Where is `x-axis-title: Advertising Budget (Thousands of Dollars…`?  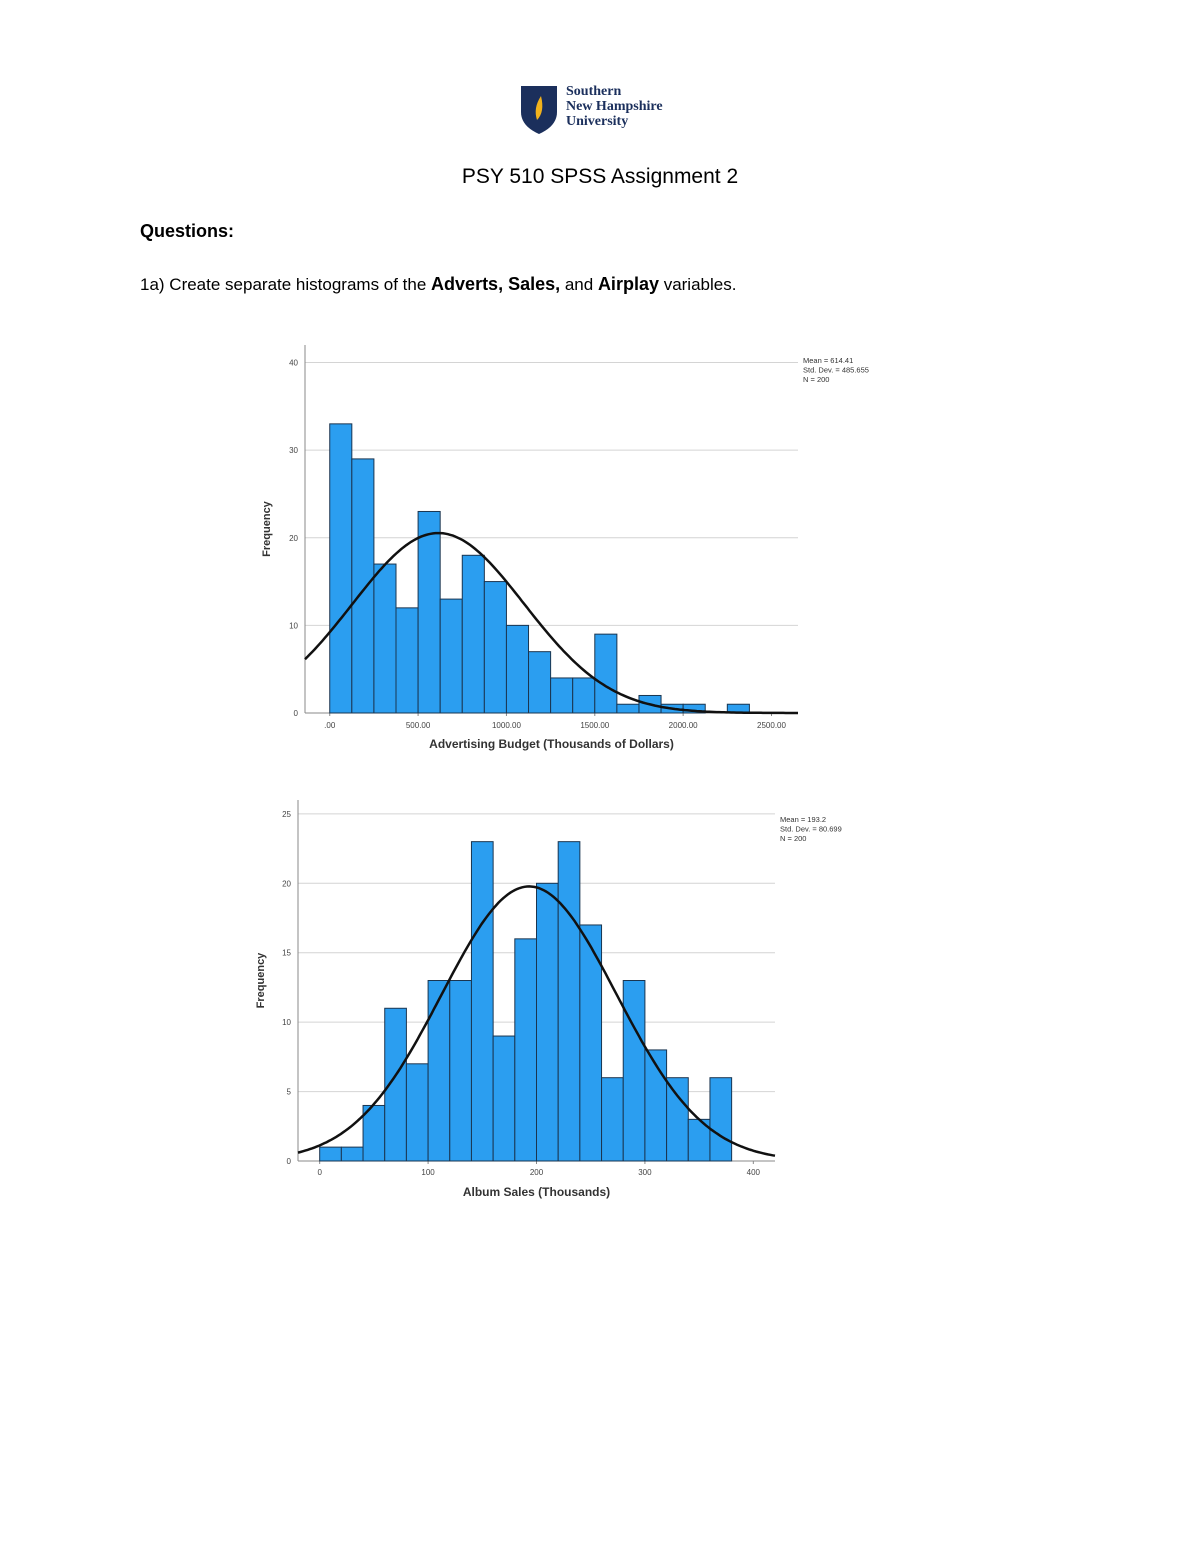 x-axis-title: Advertising Budget (Thousands of Dollars… is located at coordinates (551, 744).